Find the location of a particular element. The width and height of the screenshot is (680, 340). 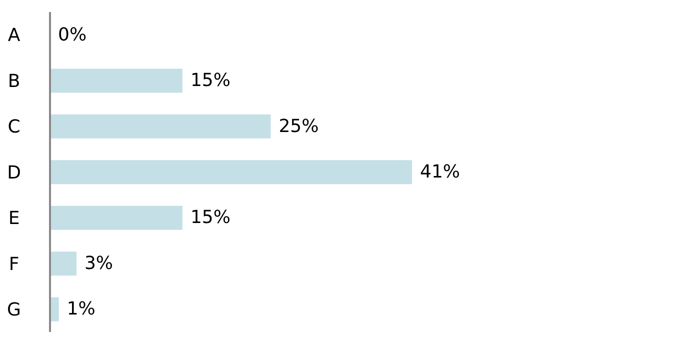

y-tick-label: B is located at coordinates (14, 81).